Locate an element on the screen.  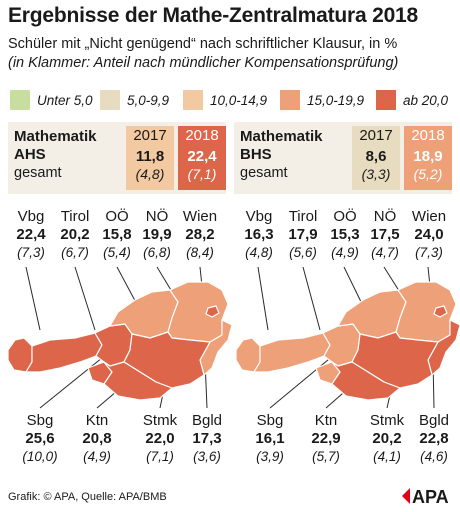
bhs-region-ktn: Ktn 22,9 (5,7) is located at coordinates (326, 438).